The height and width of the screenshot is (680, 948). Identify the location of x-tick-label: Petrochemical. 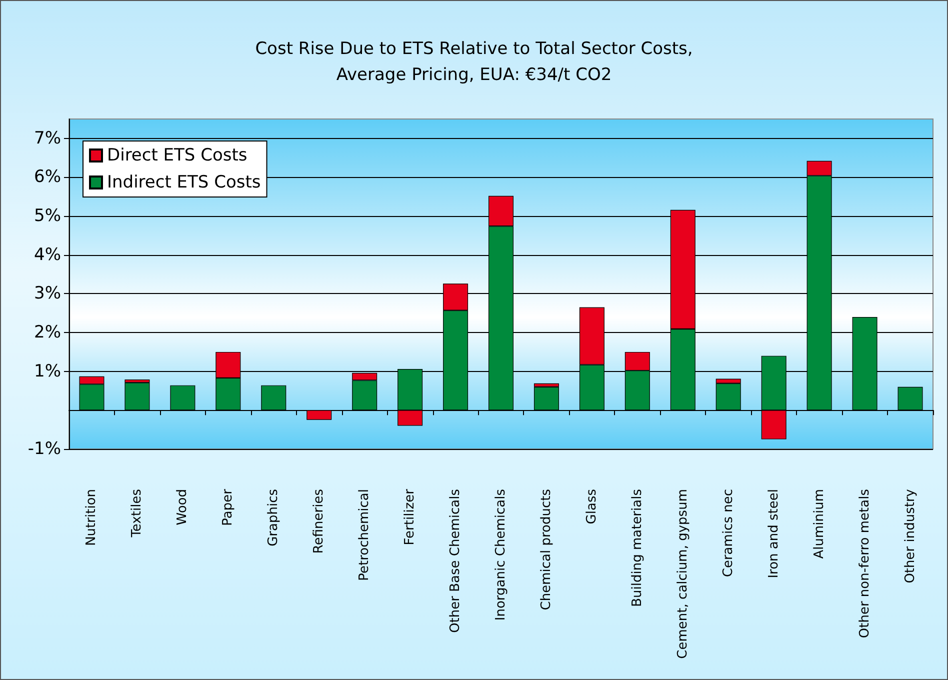
(364, 535).